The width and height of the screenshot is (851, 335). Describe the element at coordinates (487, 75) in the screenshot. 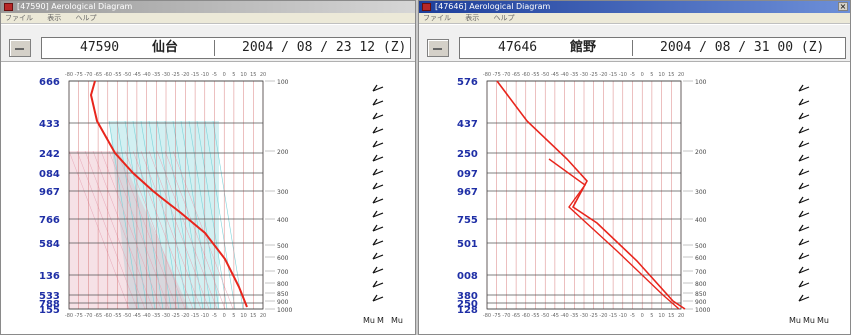

I see `temp-tick-label: -80` at that location.